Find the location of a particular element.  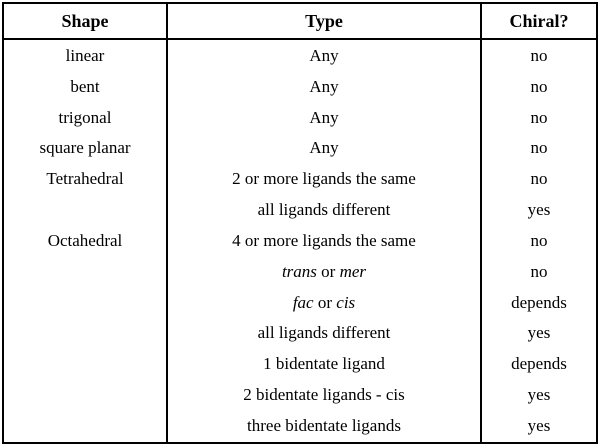

table-row: Tetrahedral 2 or more ligands the same no is located at coordinates (300, 179).